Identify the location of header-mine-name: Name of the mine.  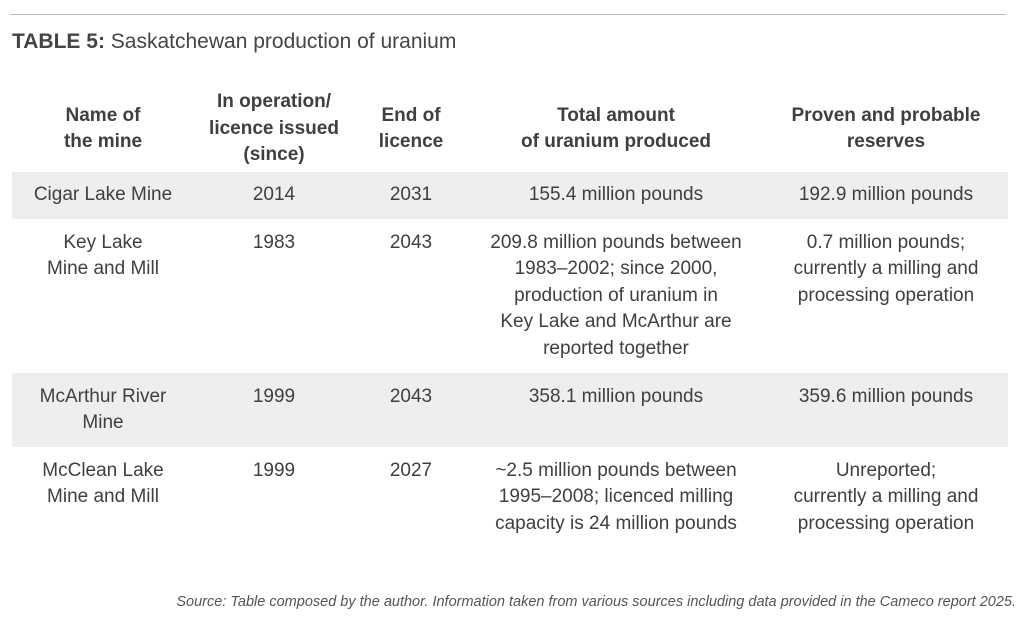
(103, 129).